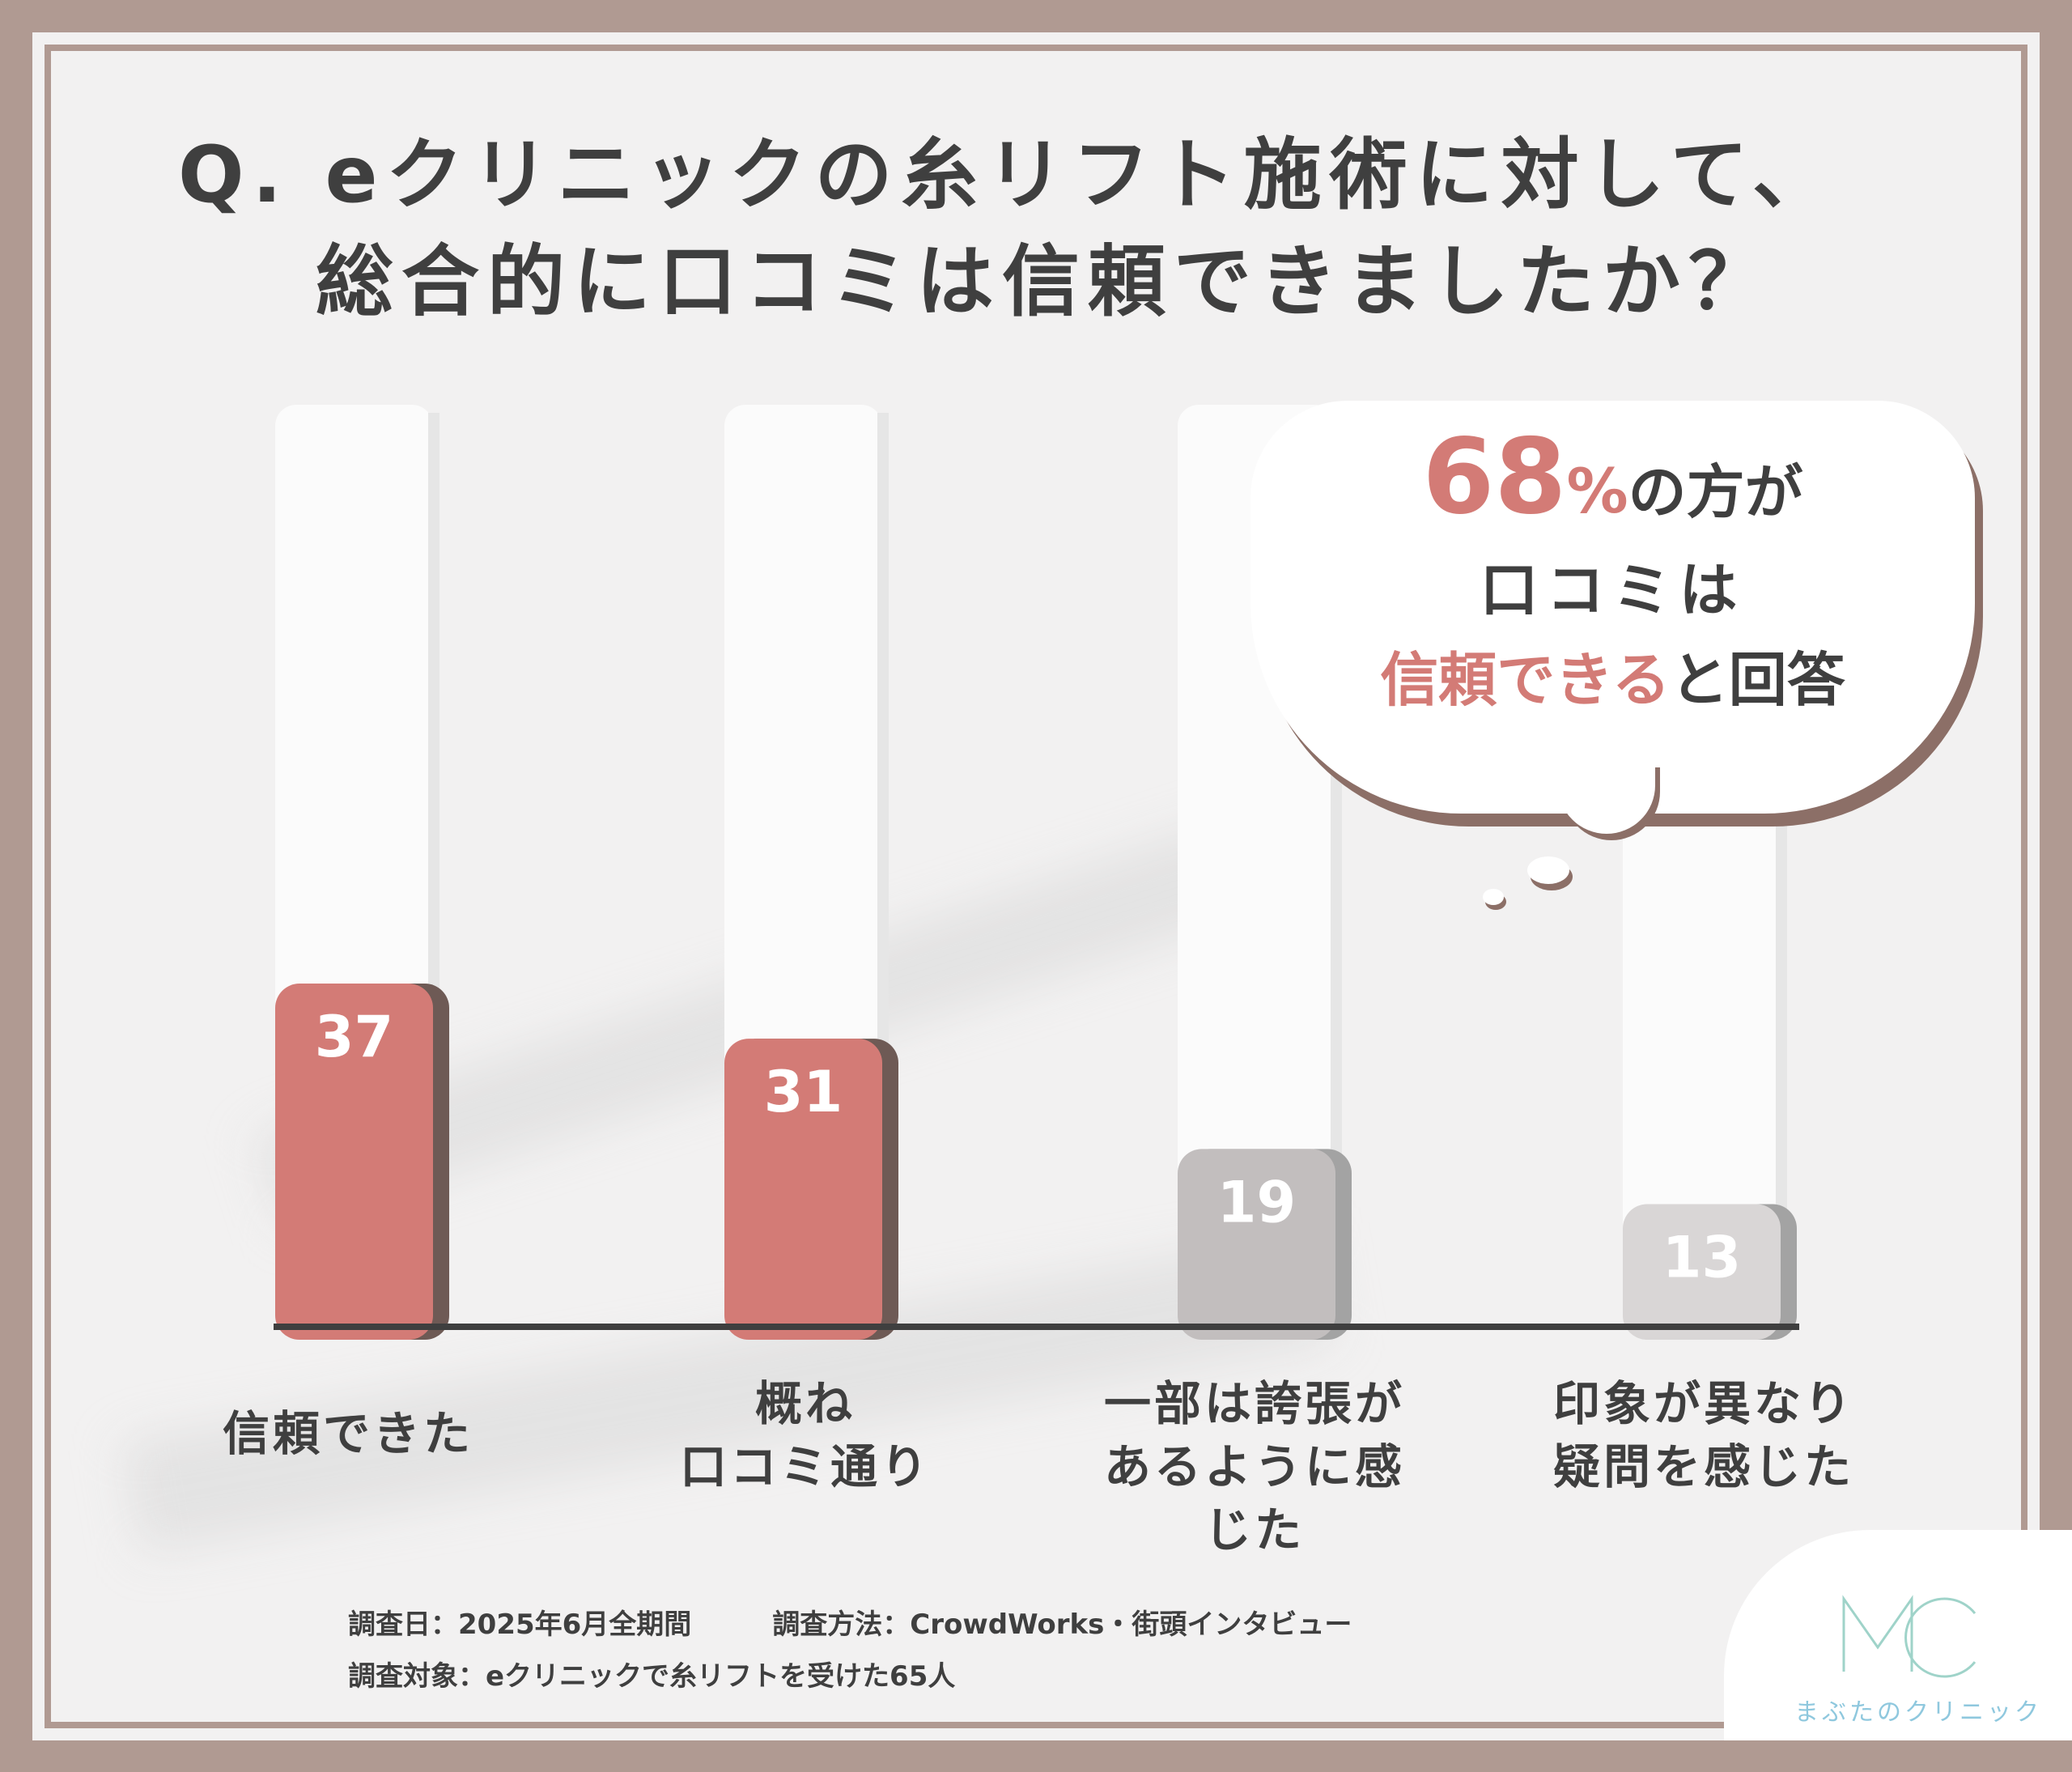  Describe the element at coordinates (1254, 1404) in the screenshot. I see `x-tick-label-line: 一部は誇張が` at that location.